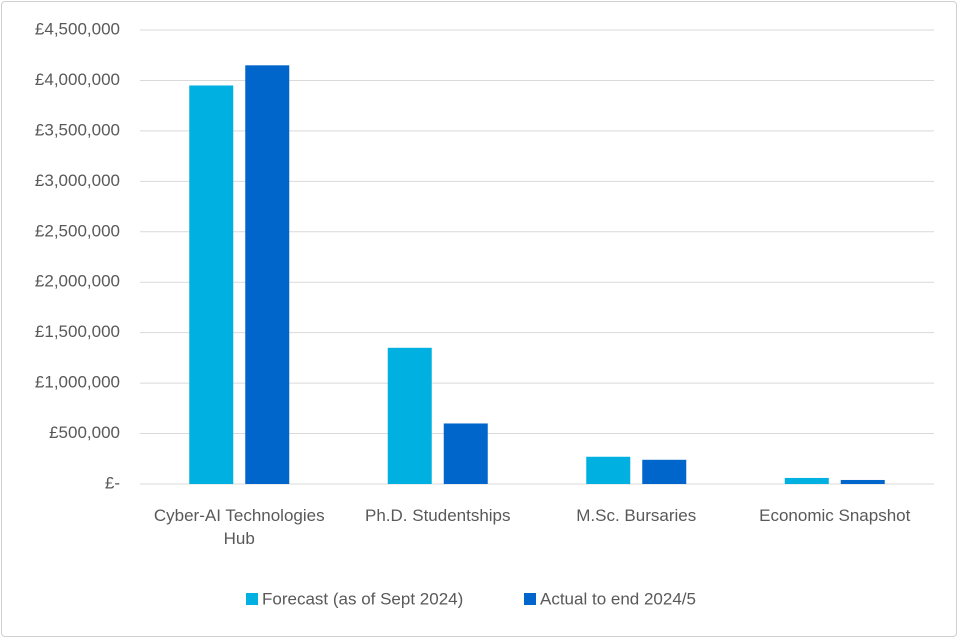 The width and height of the screenshot is (960, 640). I want to click on x-tick-label: Economic Snapshot, so click(835, 515).